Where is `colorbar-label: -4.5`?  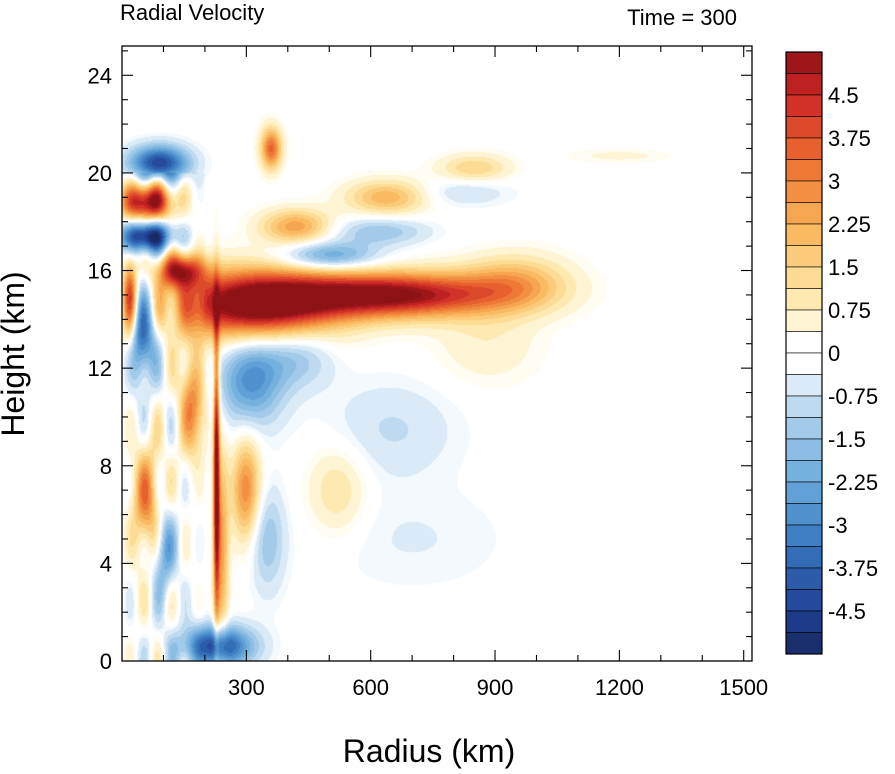 colorbar-label: -4.5 is located at coordinates (847, 611).